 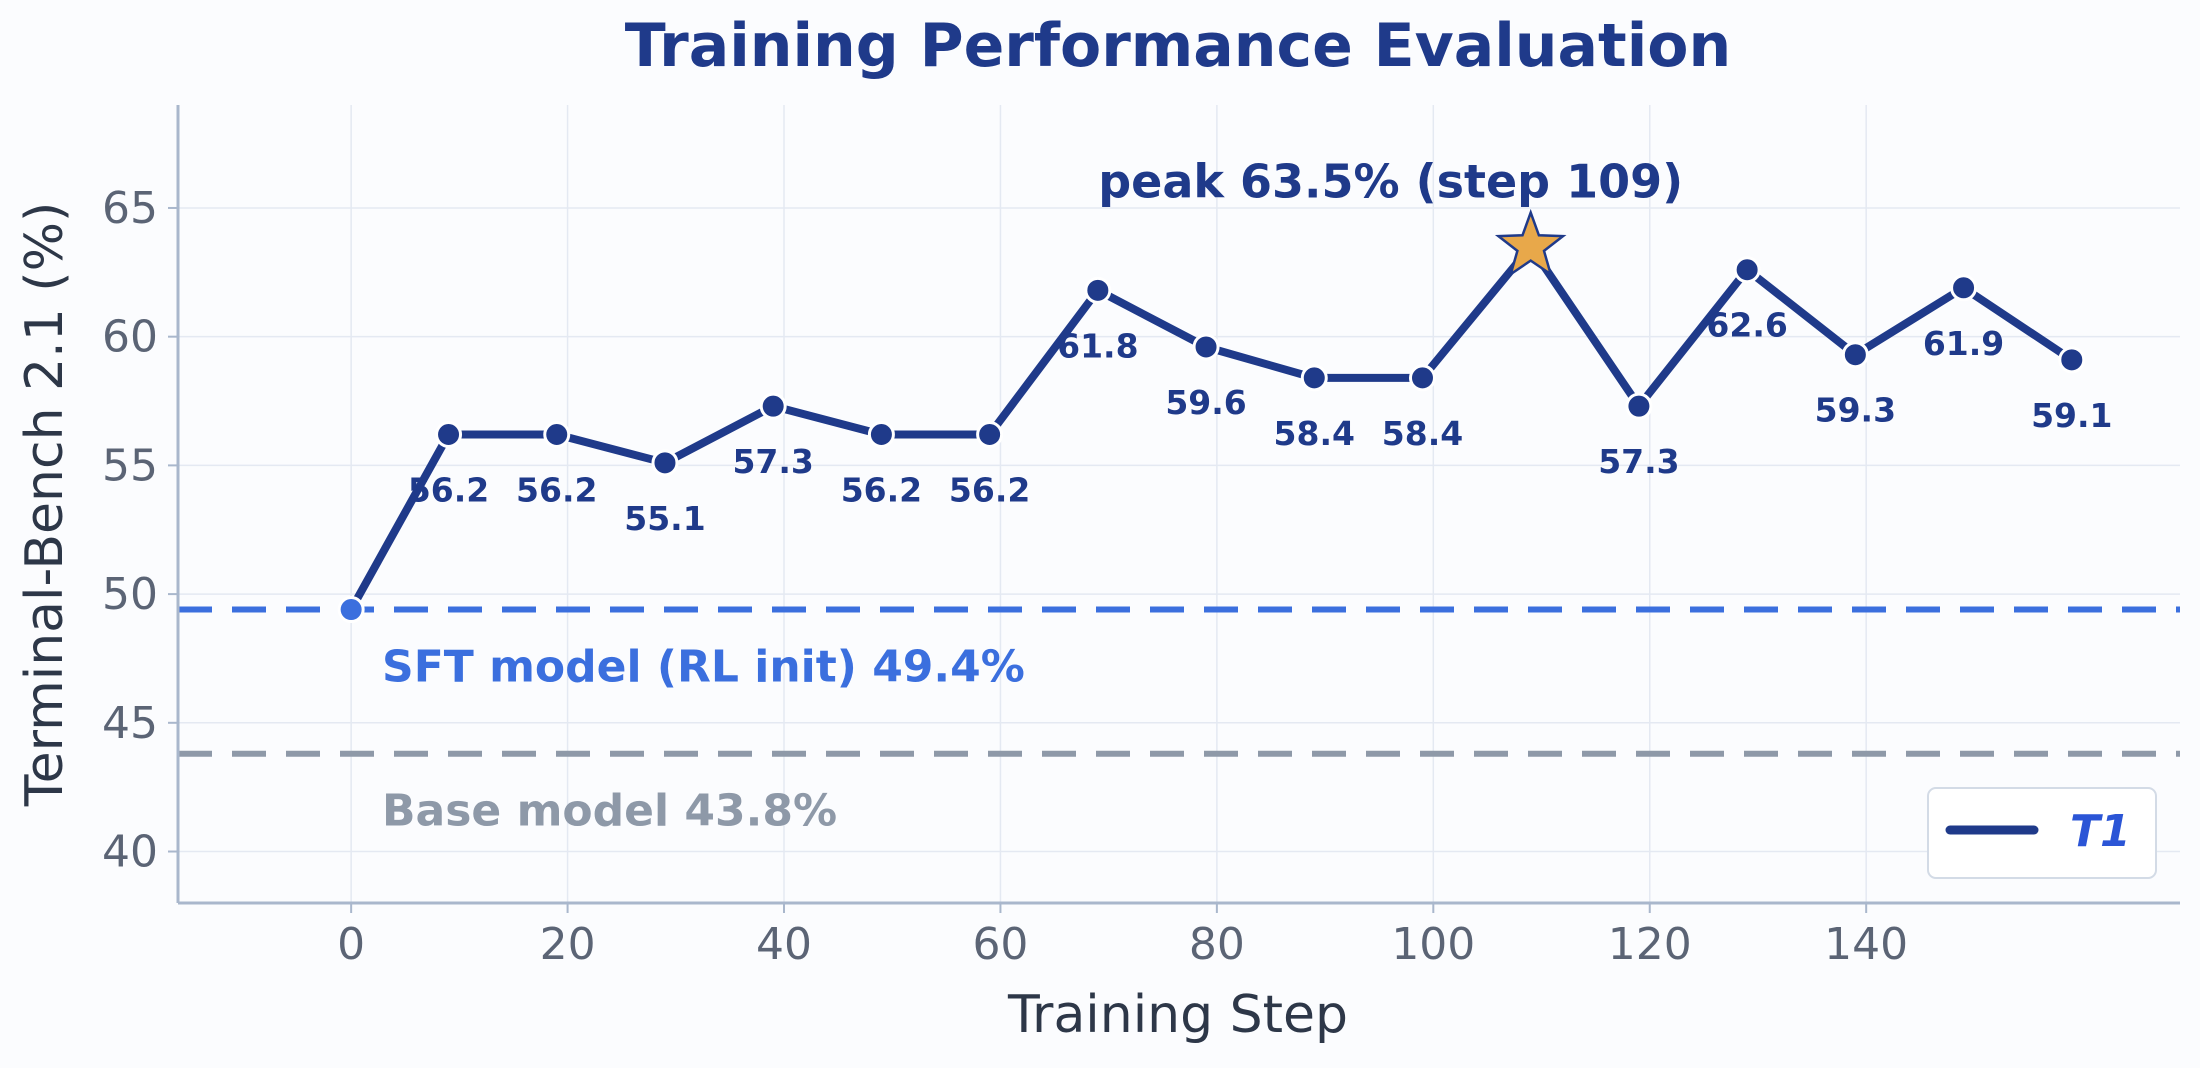 I want to click on legend-box, so click(x=2042, y=833).